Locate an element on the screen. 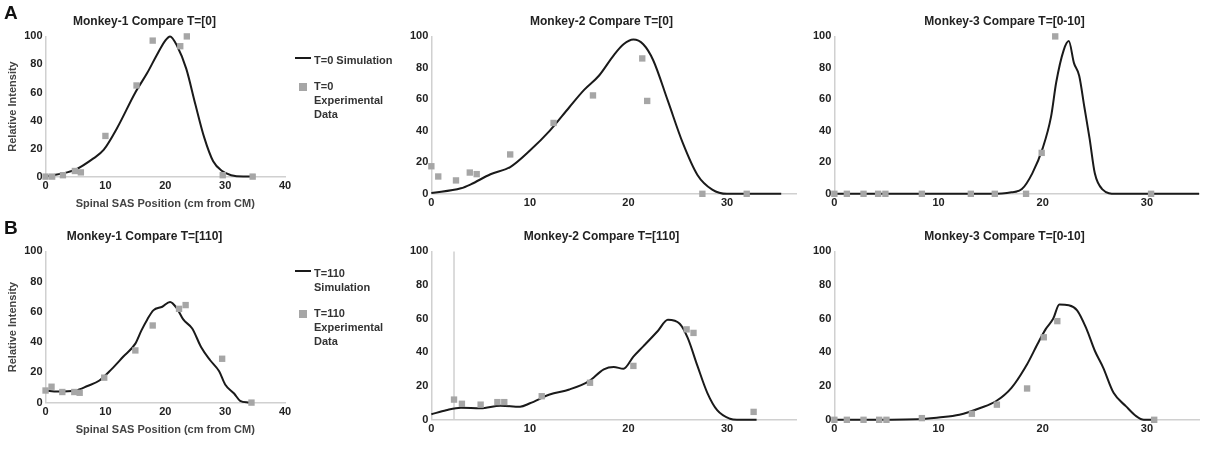 The height and width of the screenshot is (449, 1209). text: A is located at coordinates (11, 13).